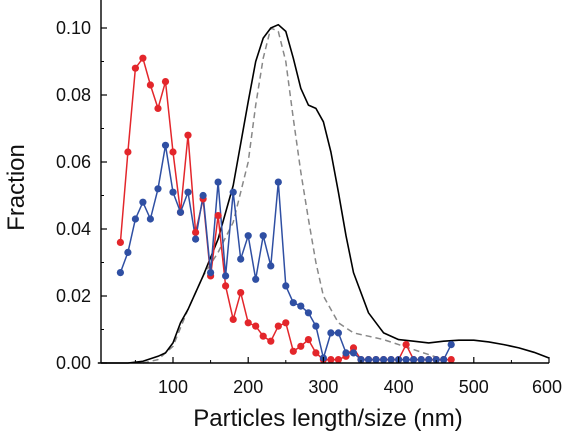 Image resolution: width=566 pixels, height=441 pixels. I want to click on y-tick-label: 0.08, so click(73, 95).